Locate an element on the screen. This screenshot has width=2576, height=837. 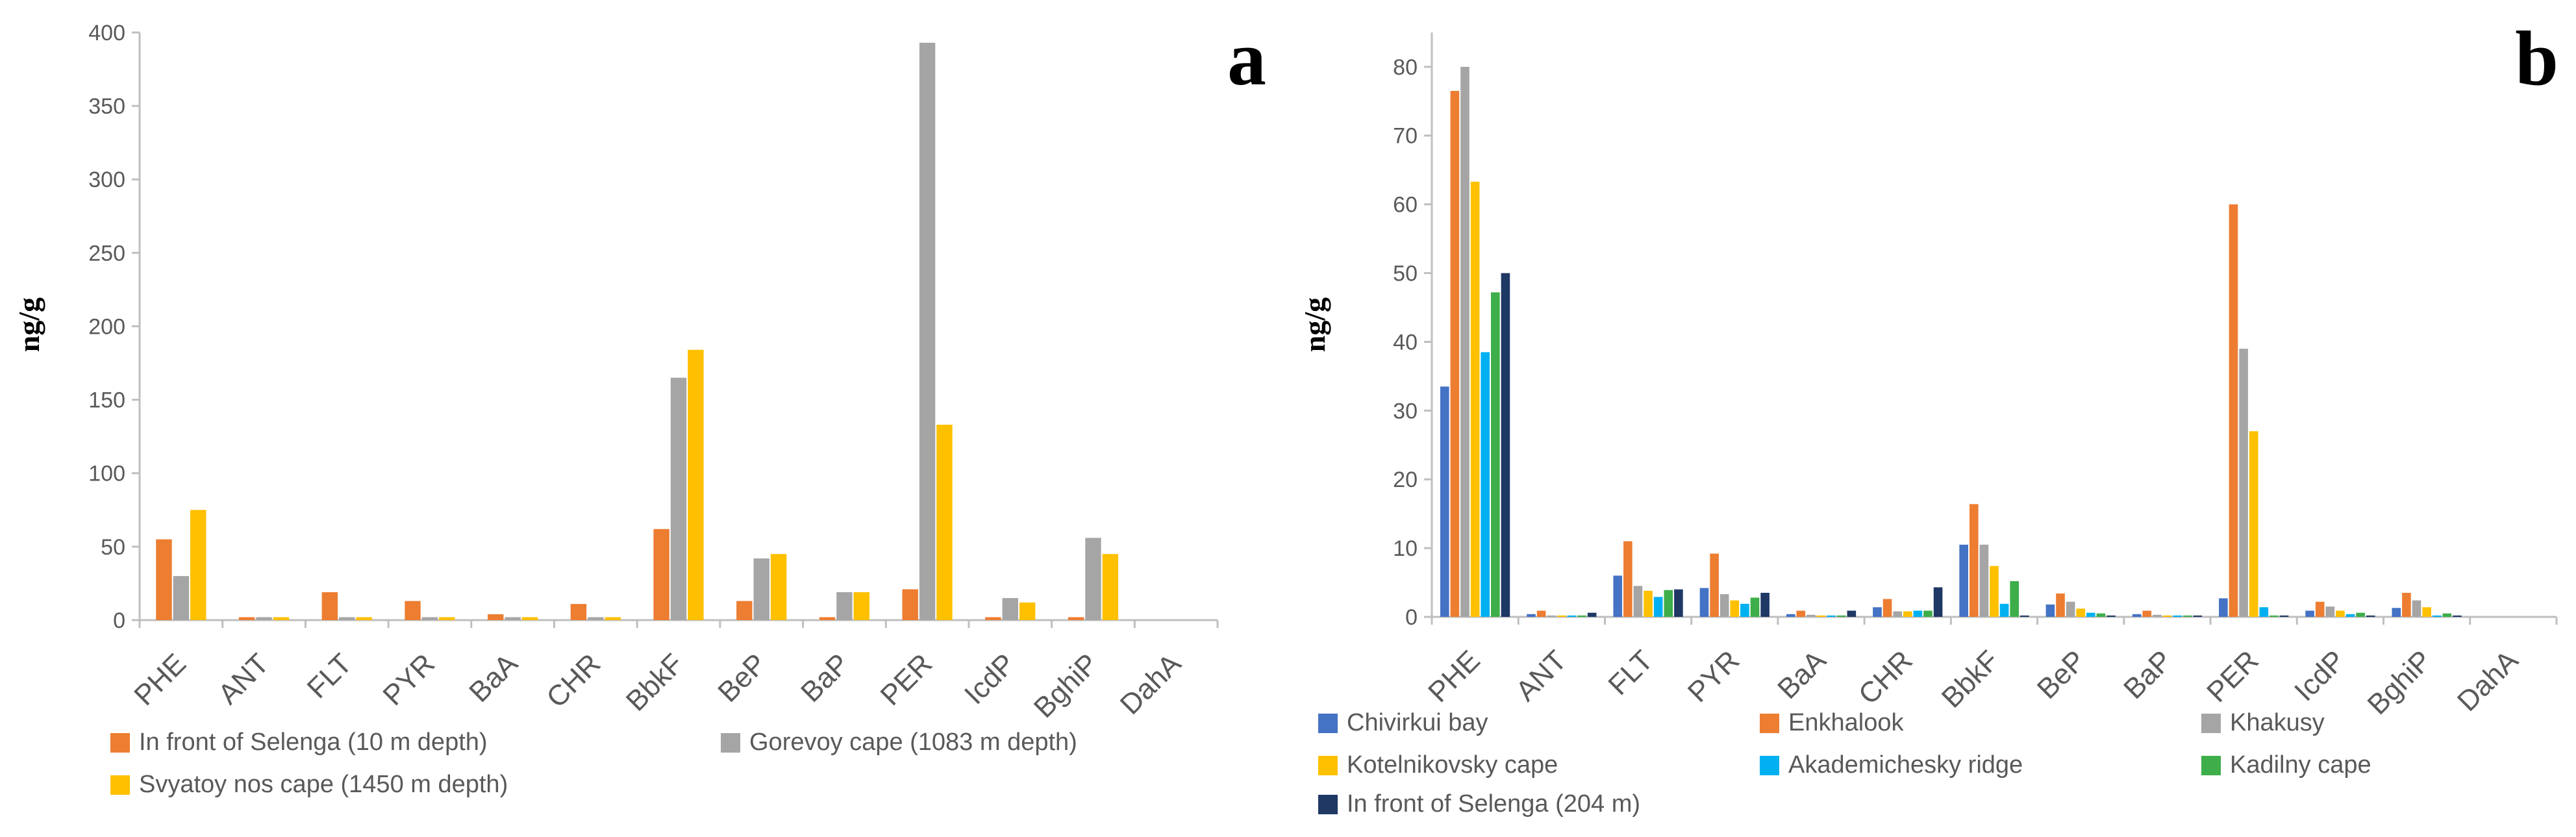
bar-b-chivirkui-bay-bghip is located at coordinates (2396, 613).